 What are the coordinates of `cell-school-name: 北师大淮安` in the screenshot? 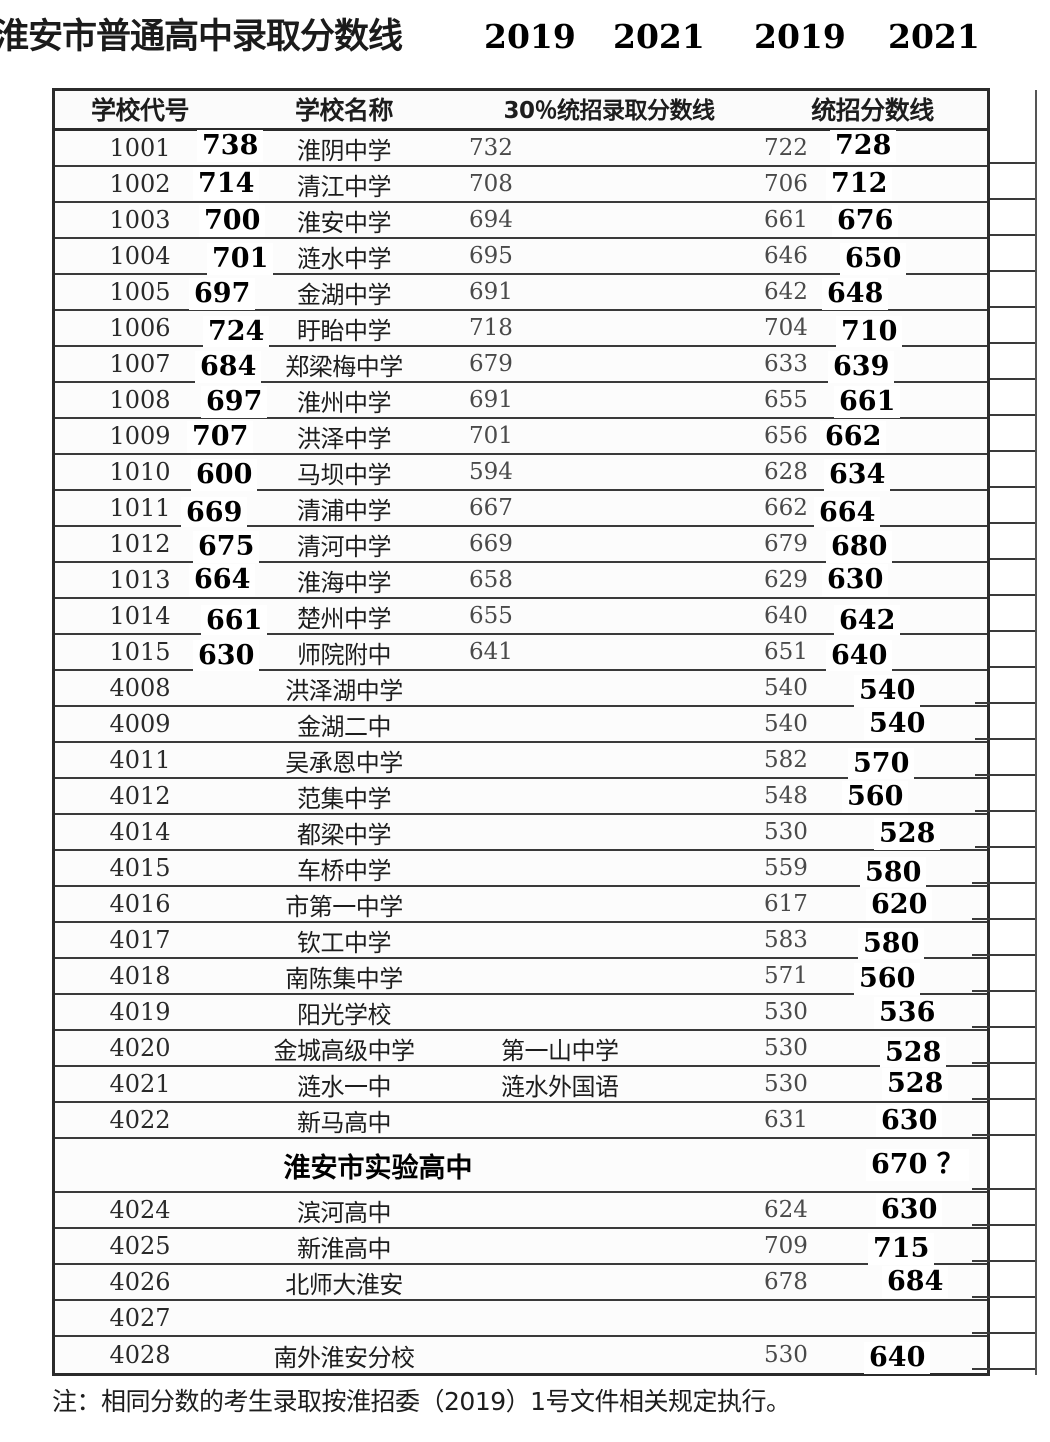 It's located at (344, 1284).